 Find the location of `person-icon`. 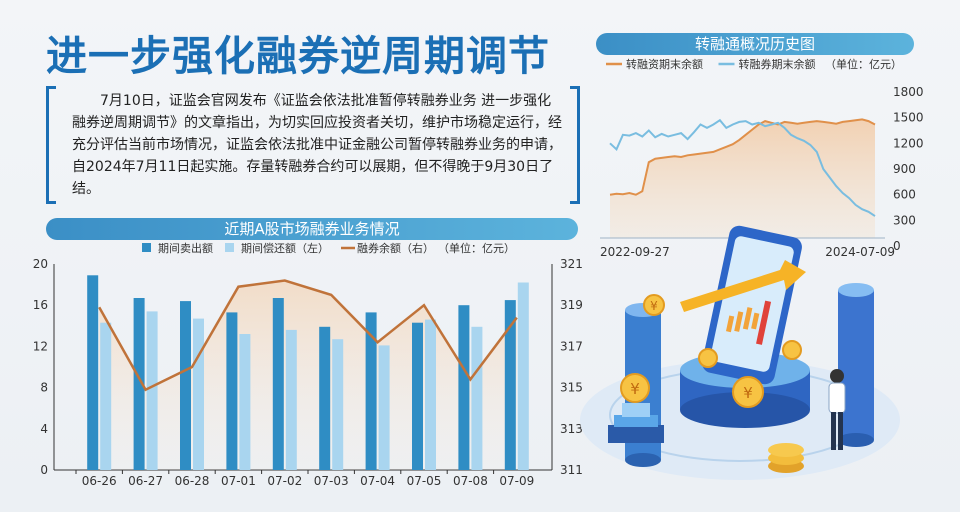

person-icon is located at coordinates (837, 409).